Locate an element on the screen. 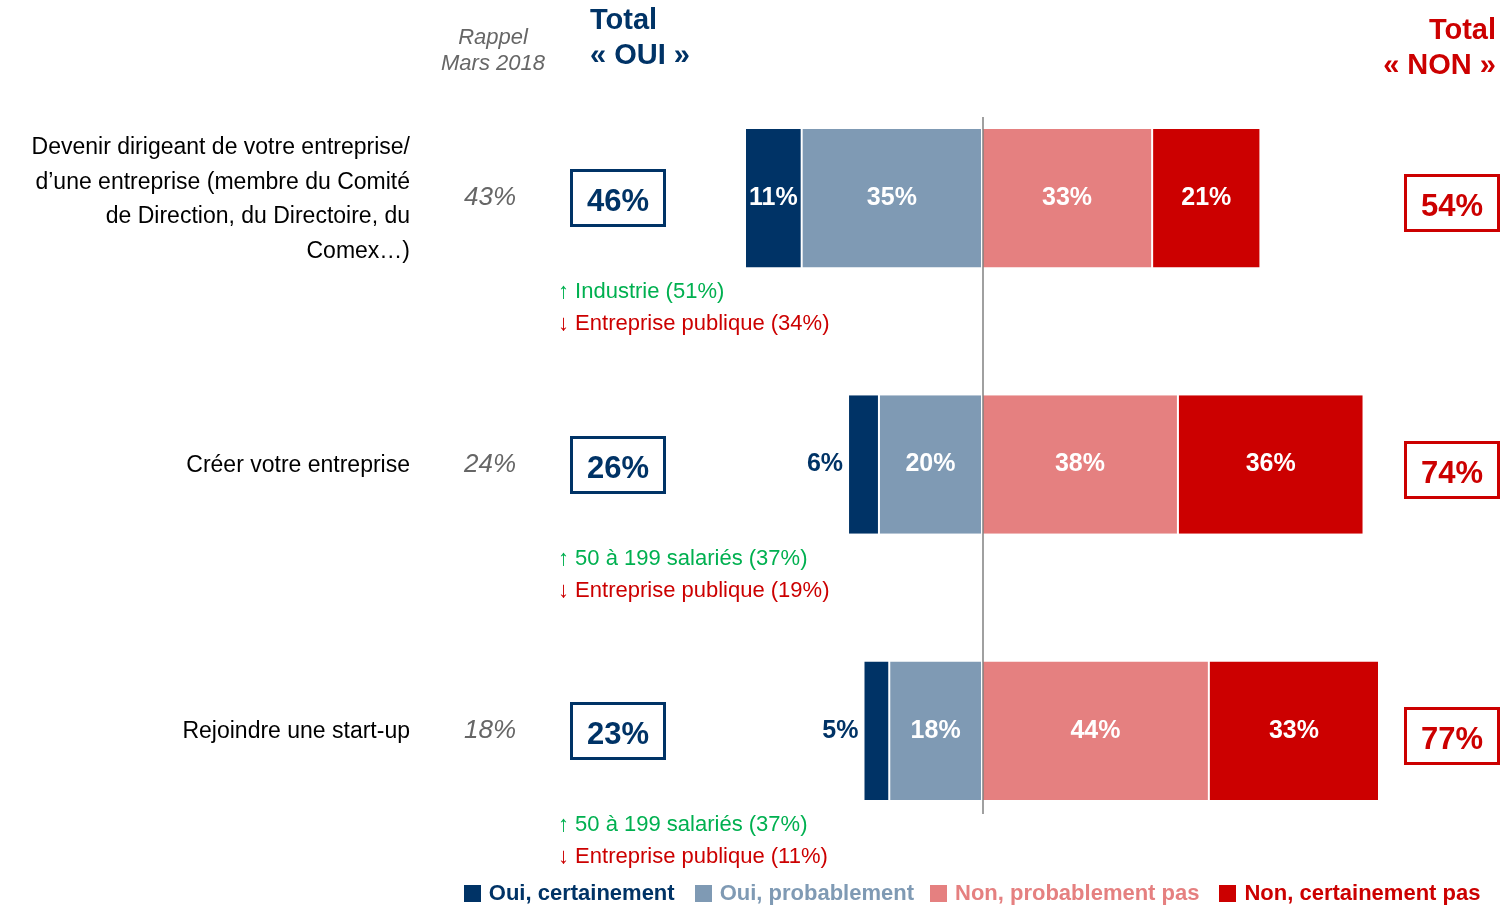  legend-label: Oui, probablement is located at coordinates (816, 893).